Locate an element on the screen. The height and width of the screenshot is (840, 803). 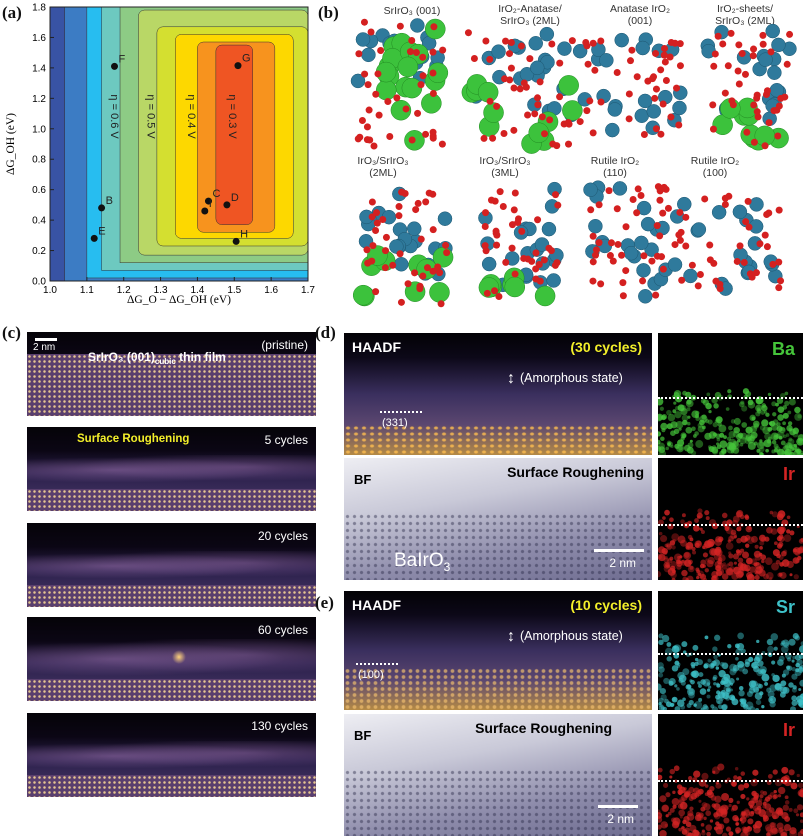
x-tick-label: 1.3 is located at coordinates (161, 290).